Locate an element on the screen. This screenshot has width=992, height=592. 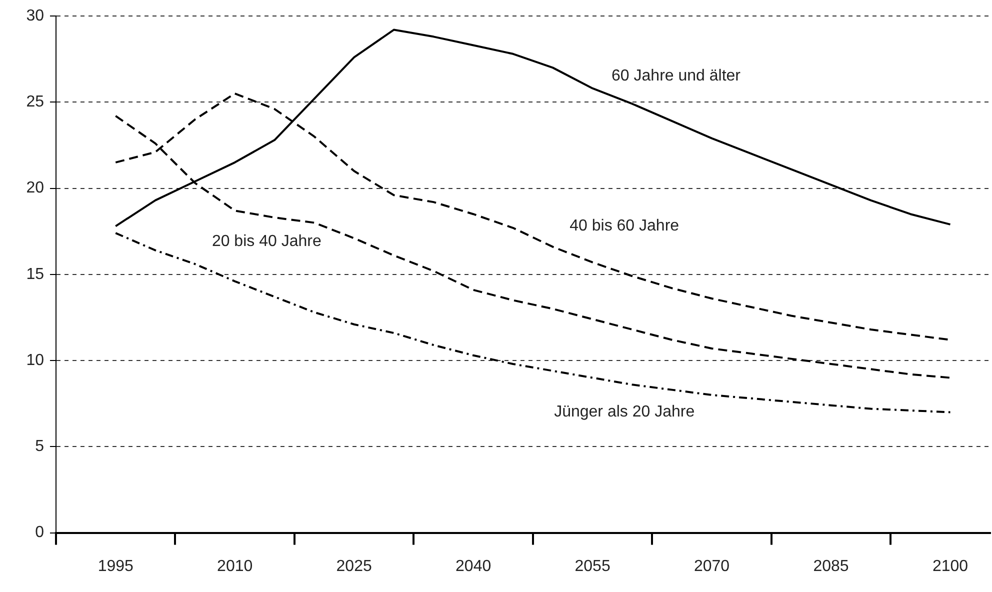
x-tick-label: 2100 is located at coordinates (950, 566).